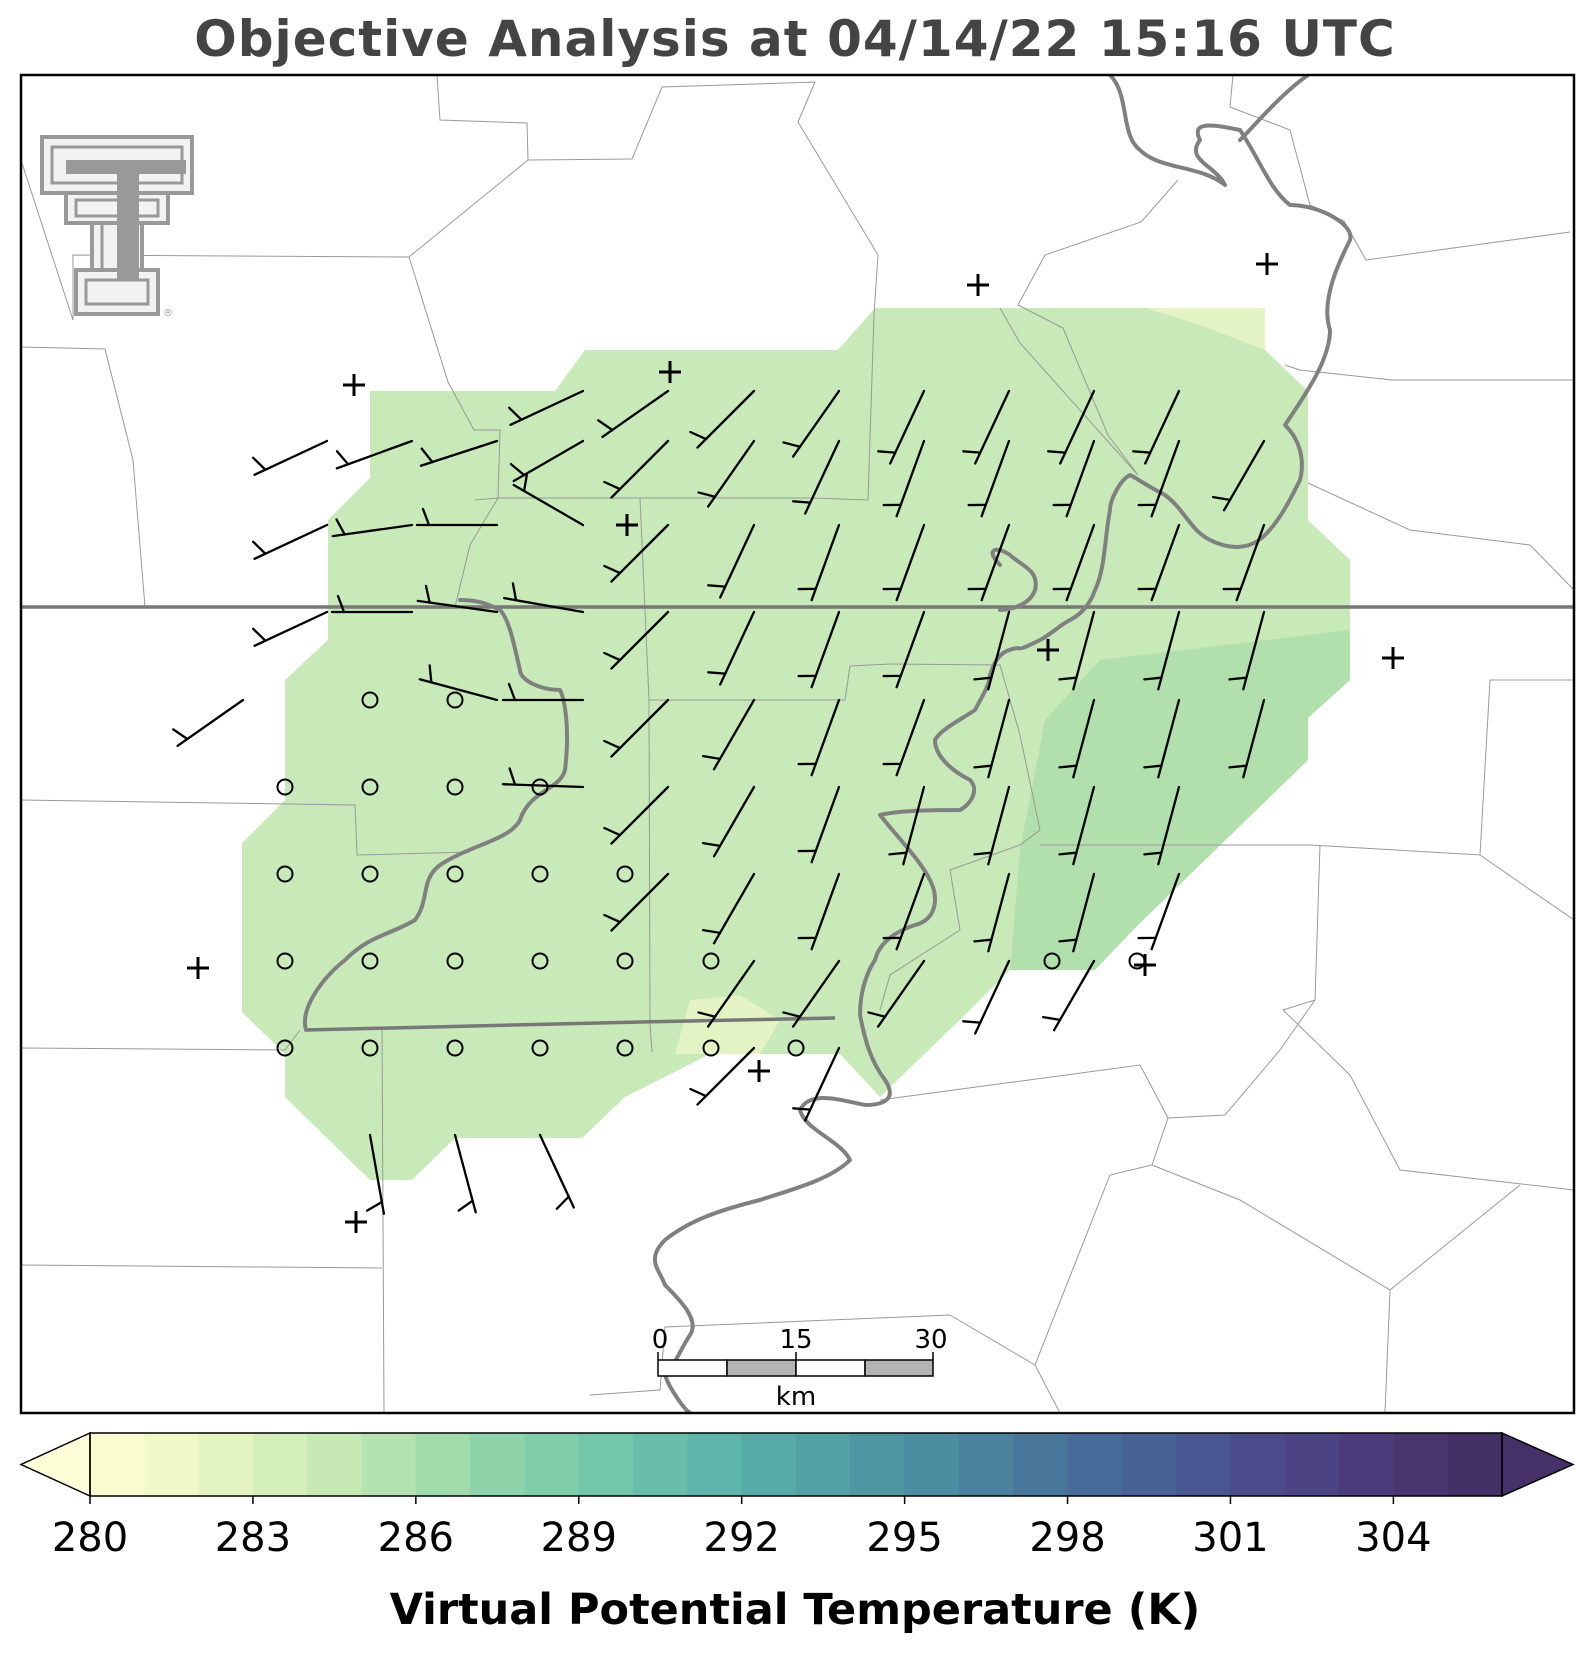 This screenshot has height=1654, width=1590. I want to click on colorbar: 280 283 286 289 292 295 298 301 304, so click(797, 1495).